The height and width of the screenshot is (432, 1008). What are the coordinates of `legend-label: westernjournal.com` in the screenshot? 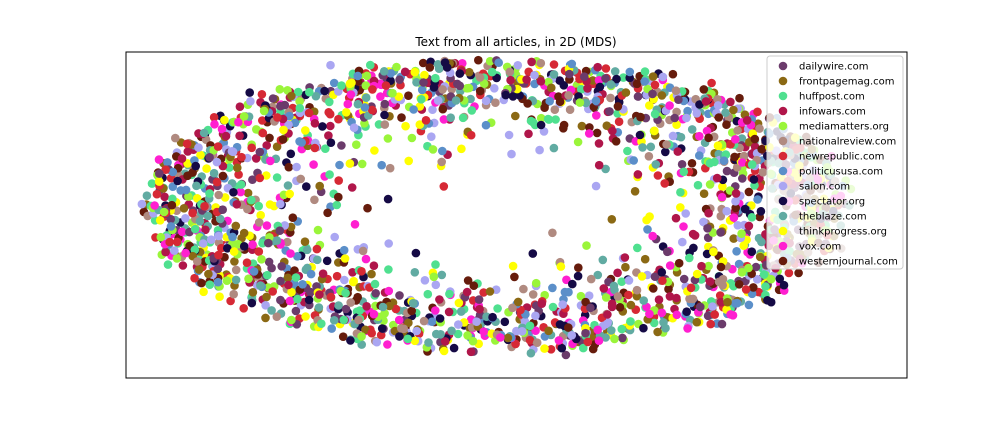 It's located at (848, 262).